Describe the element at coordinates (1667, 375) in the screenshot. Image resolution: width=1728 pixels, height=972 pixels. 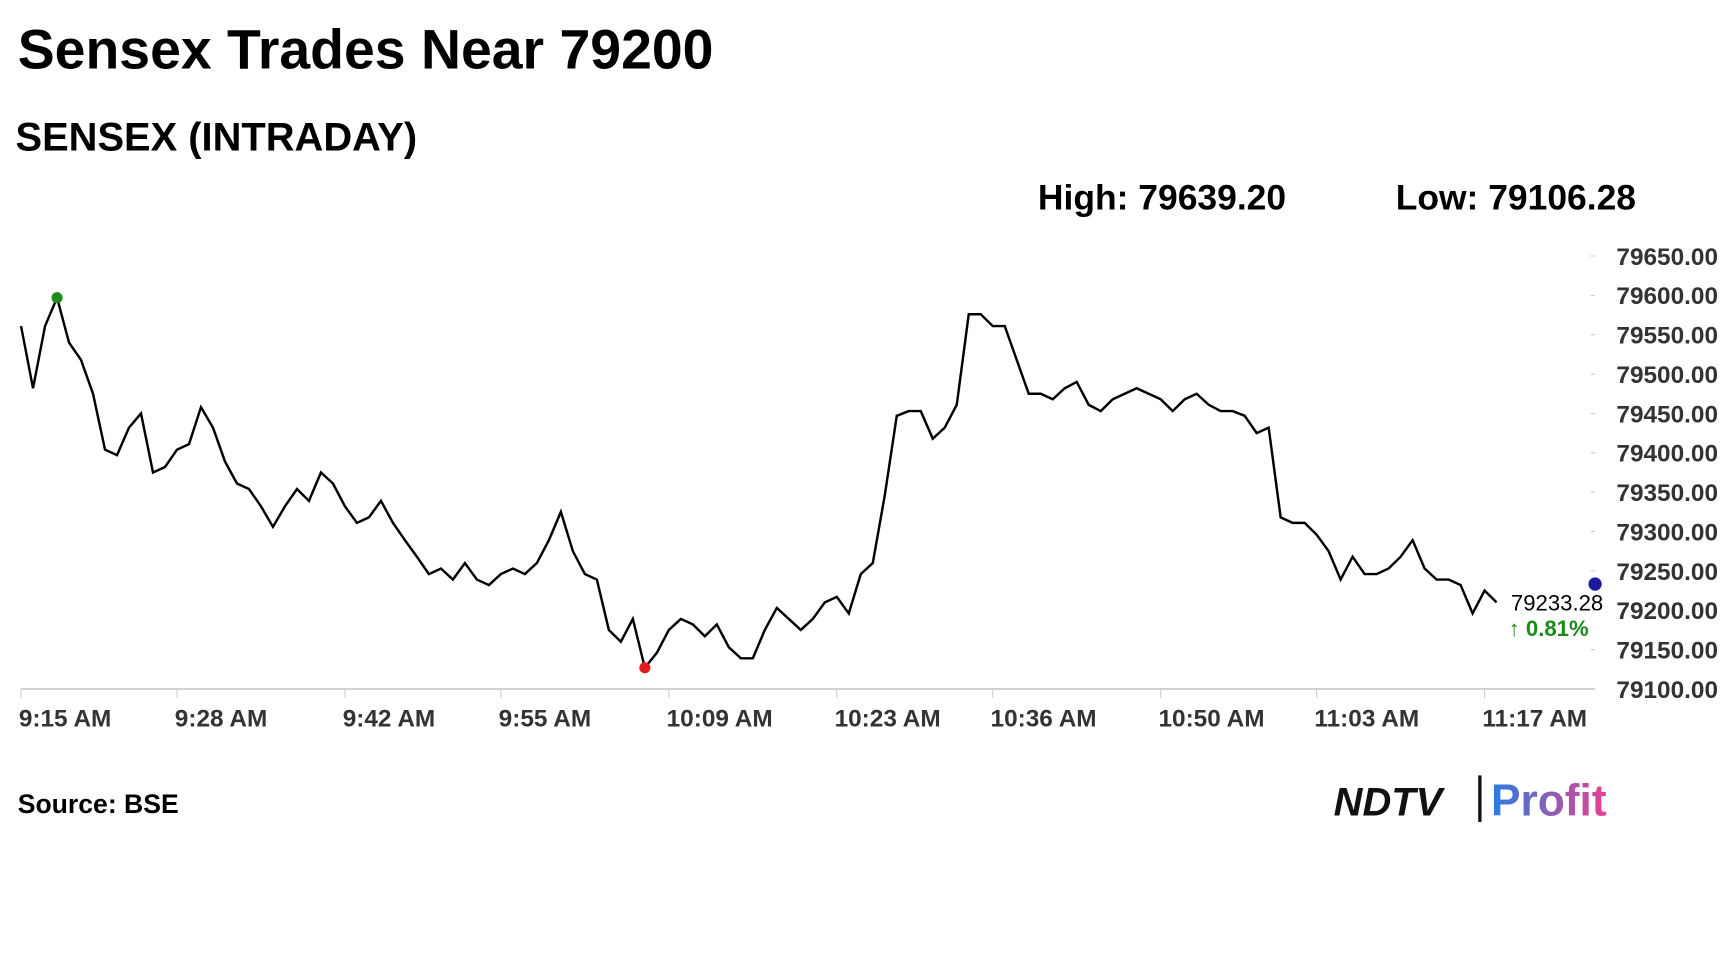
I see `y-tick-label: 79500.00` at that location.